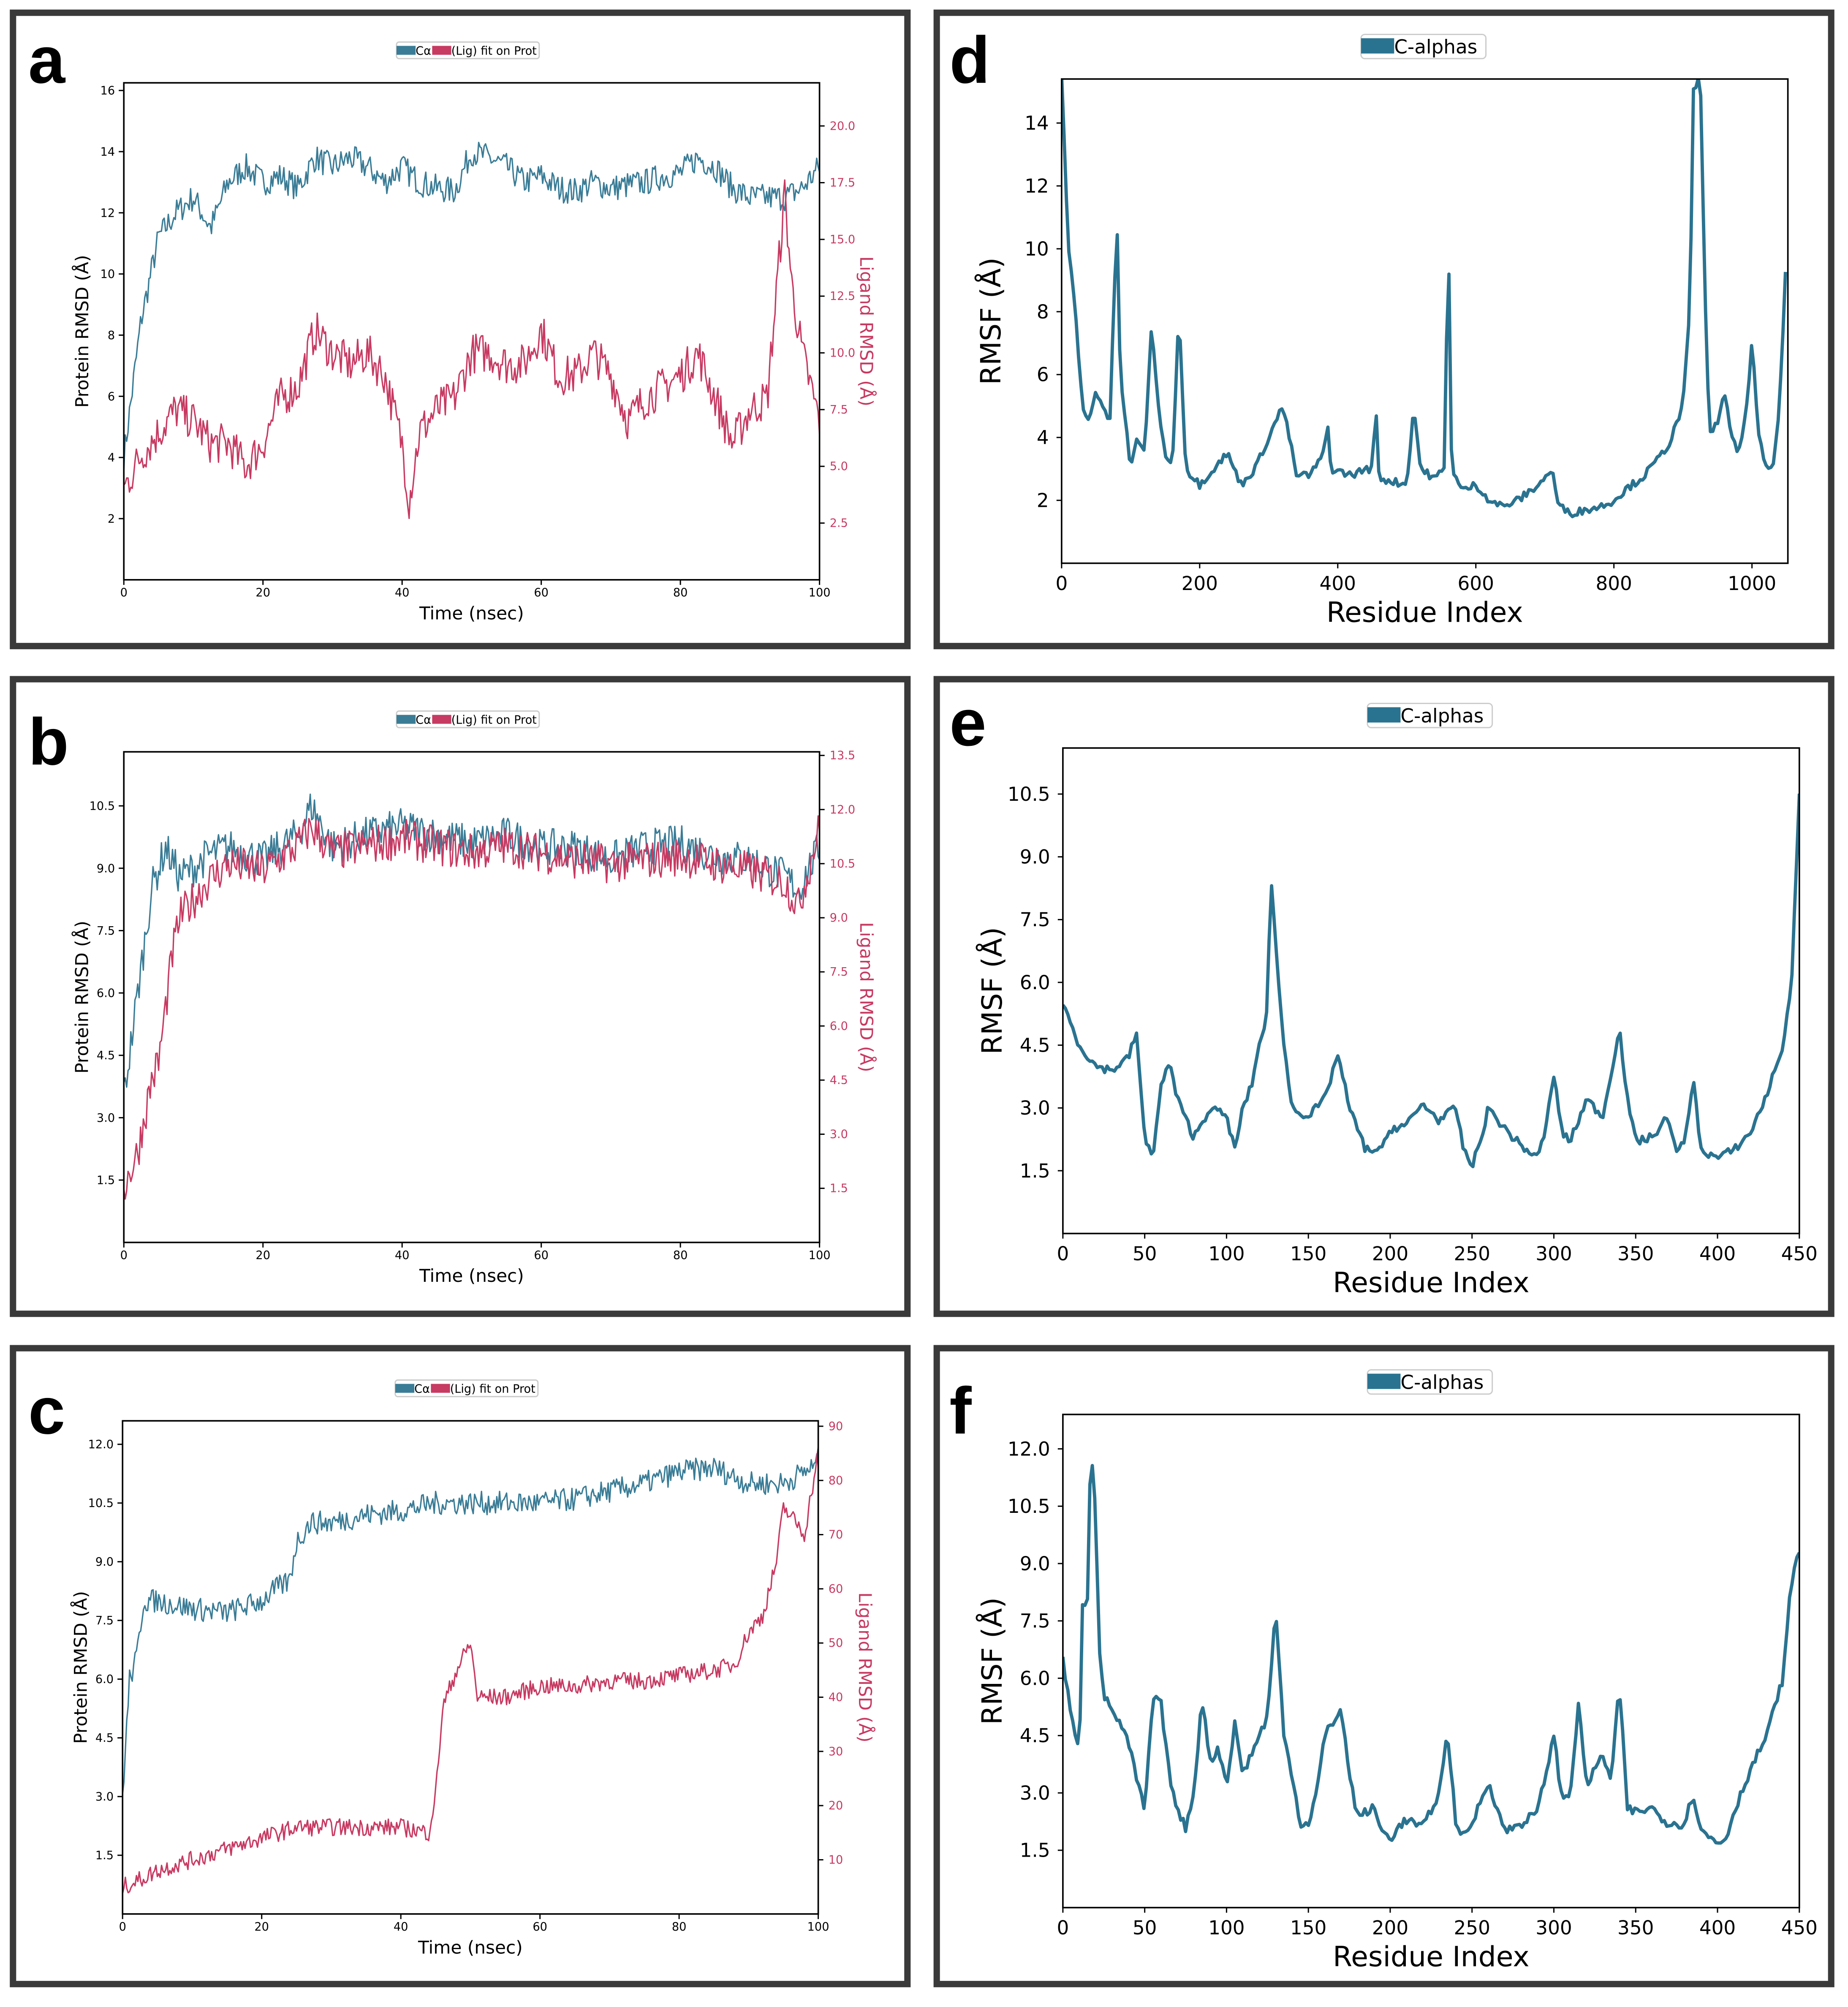 This screenshot has height=2007, width=1848. Describe the element at coordinates (108, 152) in the screenshot. I see `y-tick-label: 14` at that location.